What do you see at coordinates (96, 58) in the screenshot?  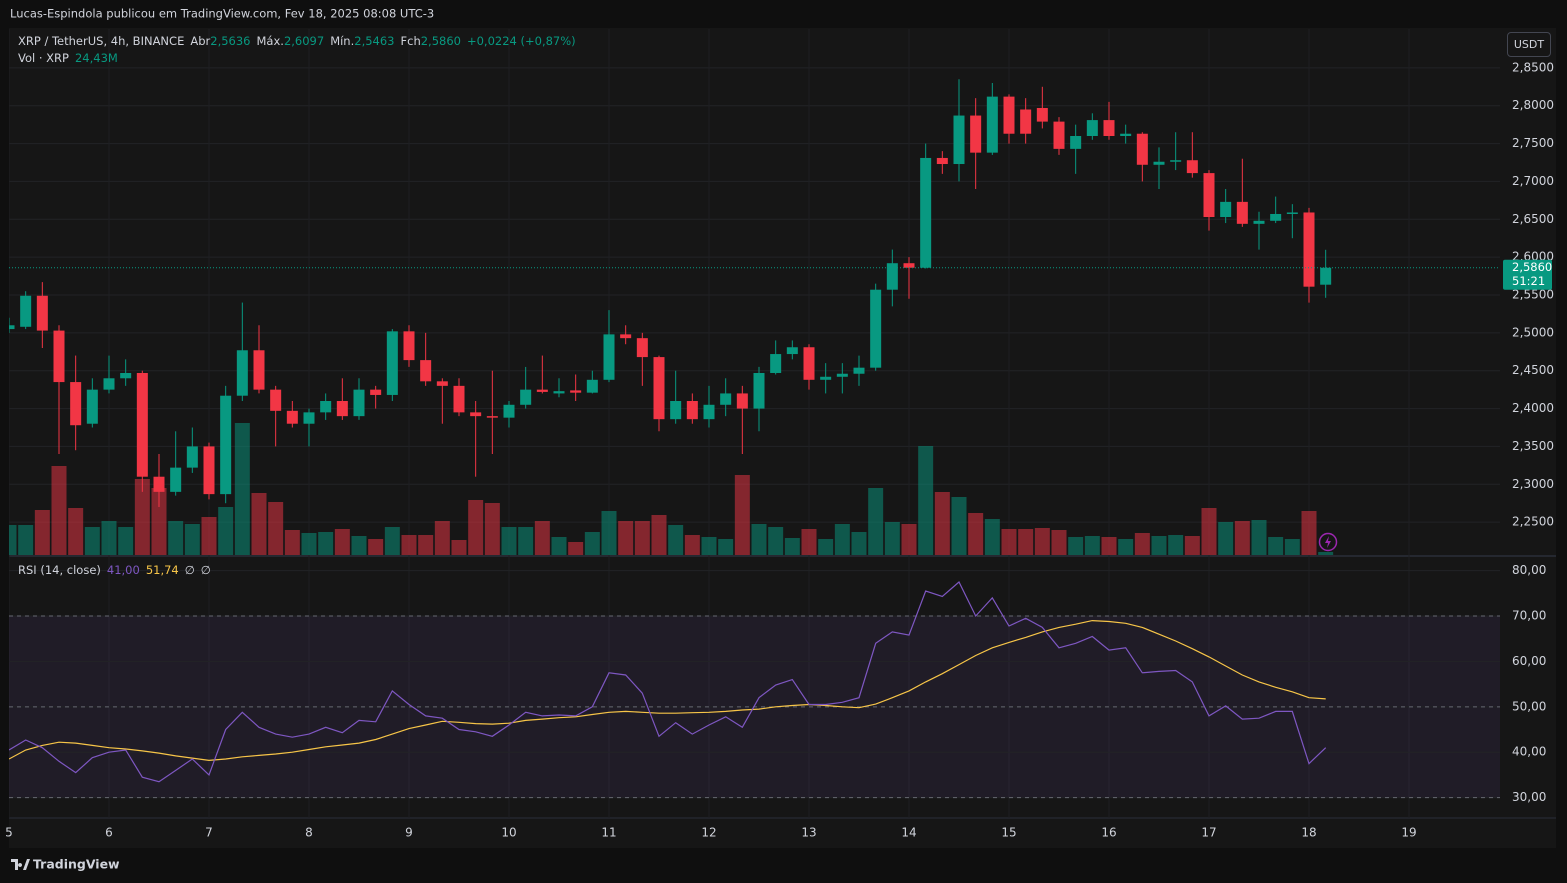 I see `volume-value: 24,43M` at bounding box center [96, 58].